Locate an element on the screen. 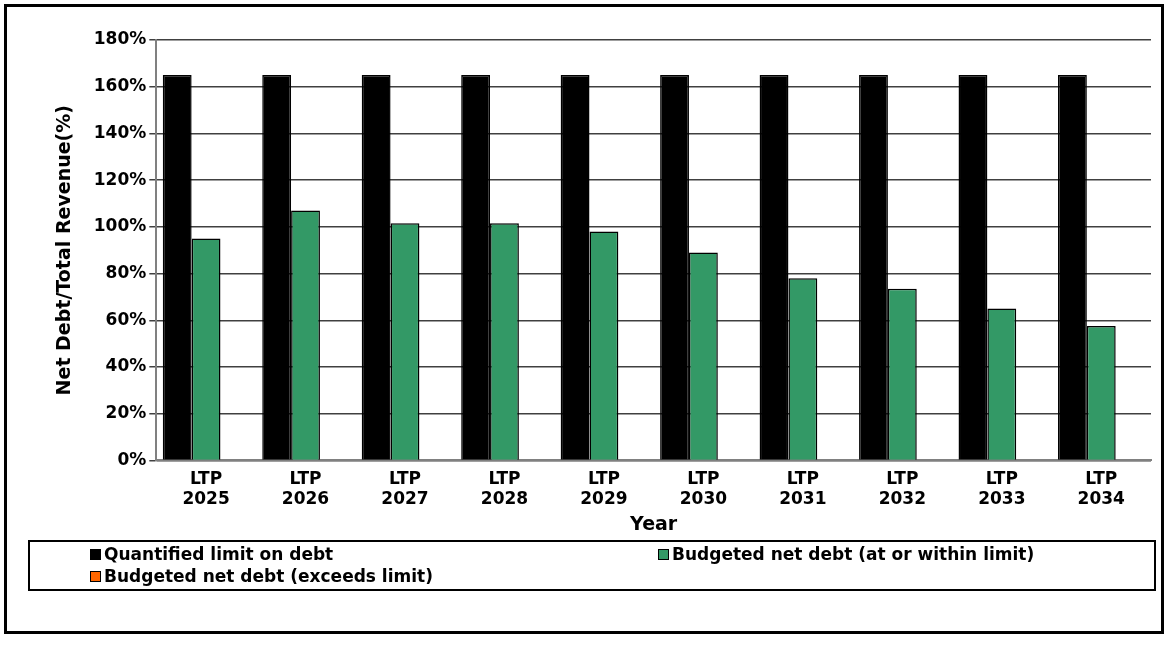 The width and height of the screenshot is (1173, 646). legend-label: Budgeted net debt (at or within limit) is located at coordinates (853, 554).